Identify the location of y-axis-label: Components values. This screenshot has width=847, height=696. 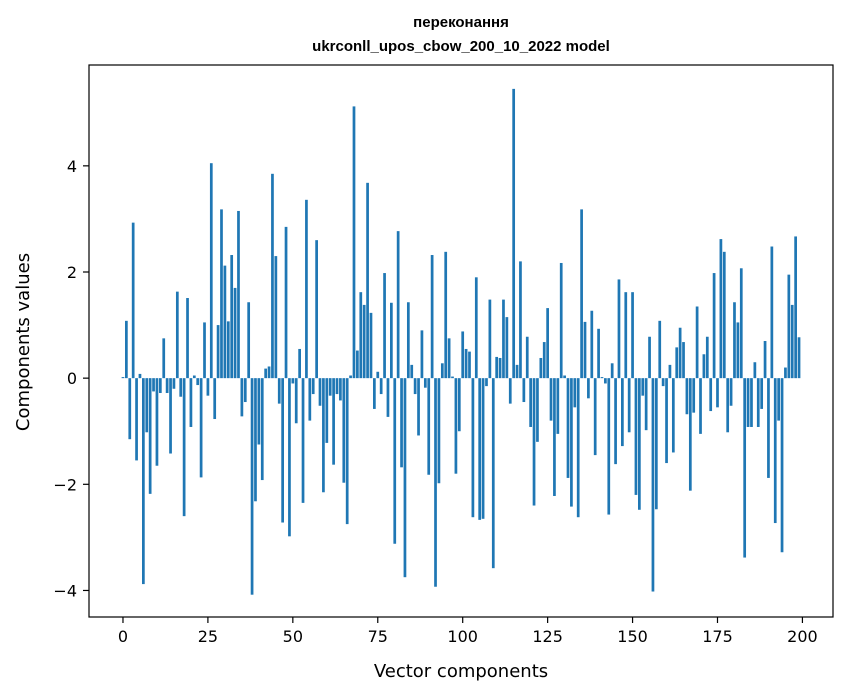
(23, 342).